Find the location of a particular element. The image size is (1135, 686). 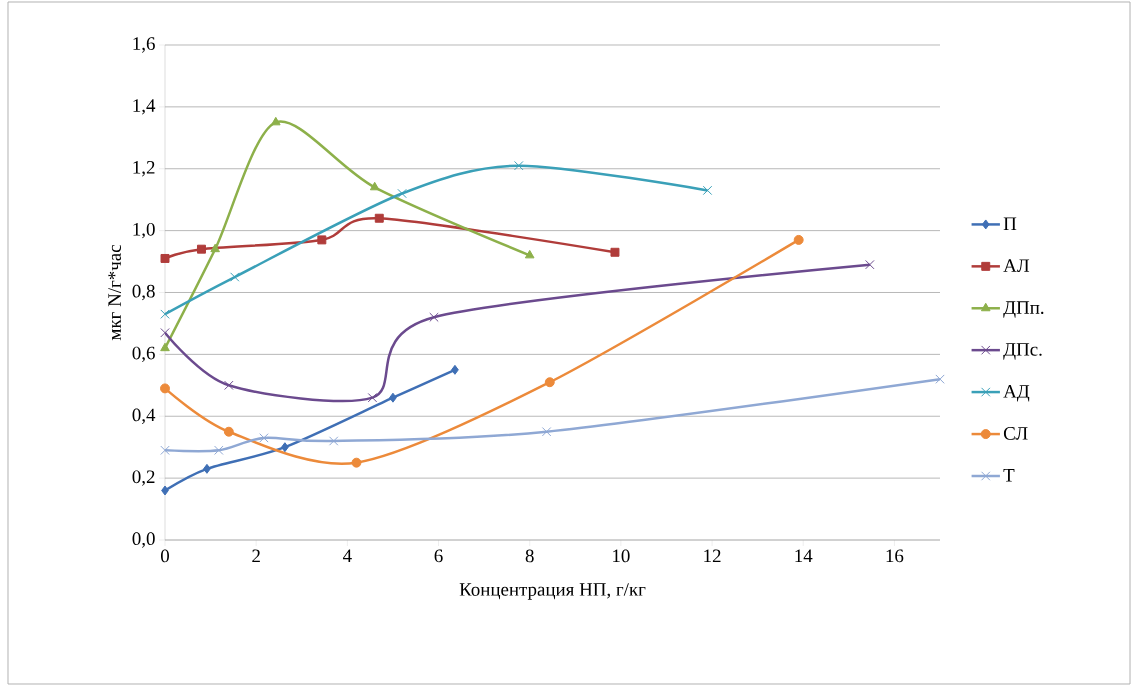

x-tick-label: 4 is located at coordinates (347, 555).